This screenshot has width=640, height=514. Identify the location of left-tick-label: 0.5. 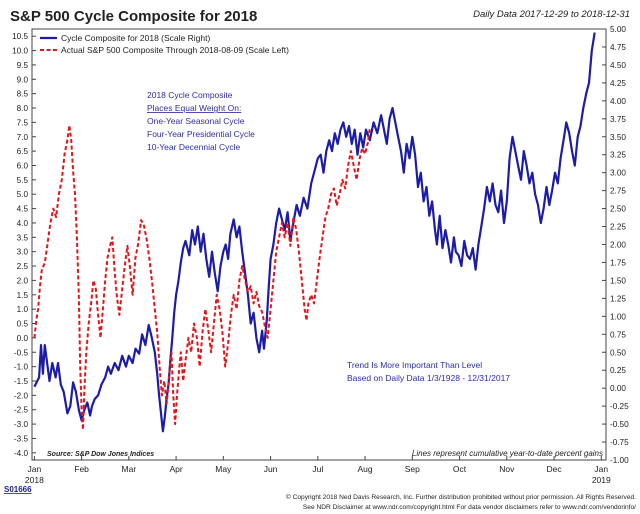
(23, 324).